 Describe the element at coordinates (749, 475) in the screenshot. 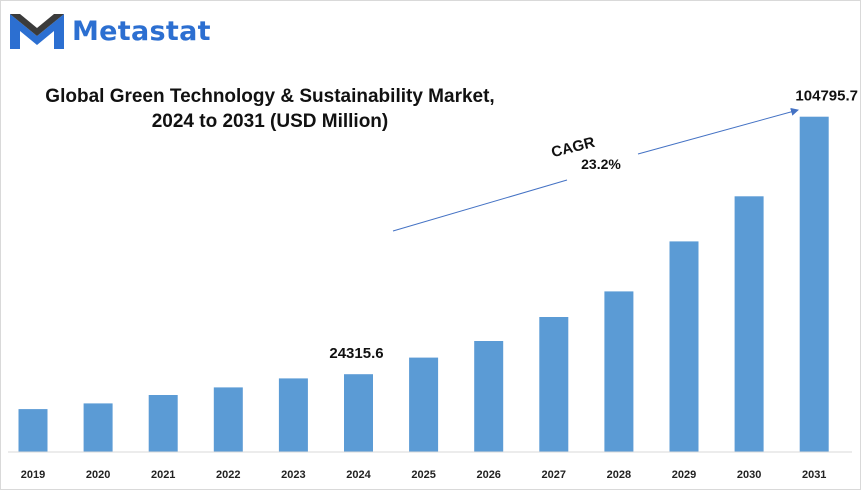

I see `x-tick-2030: 2030` at that location.